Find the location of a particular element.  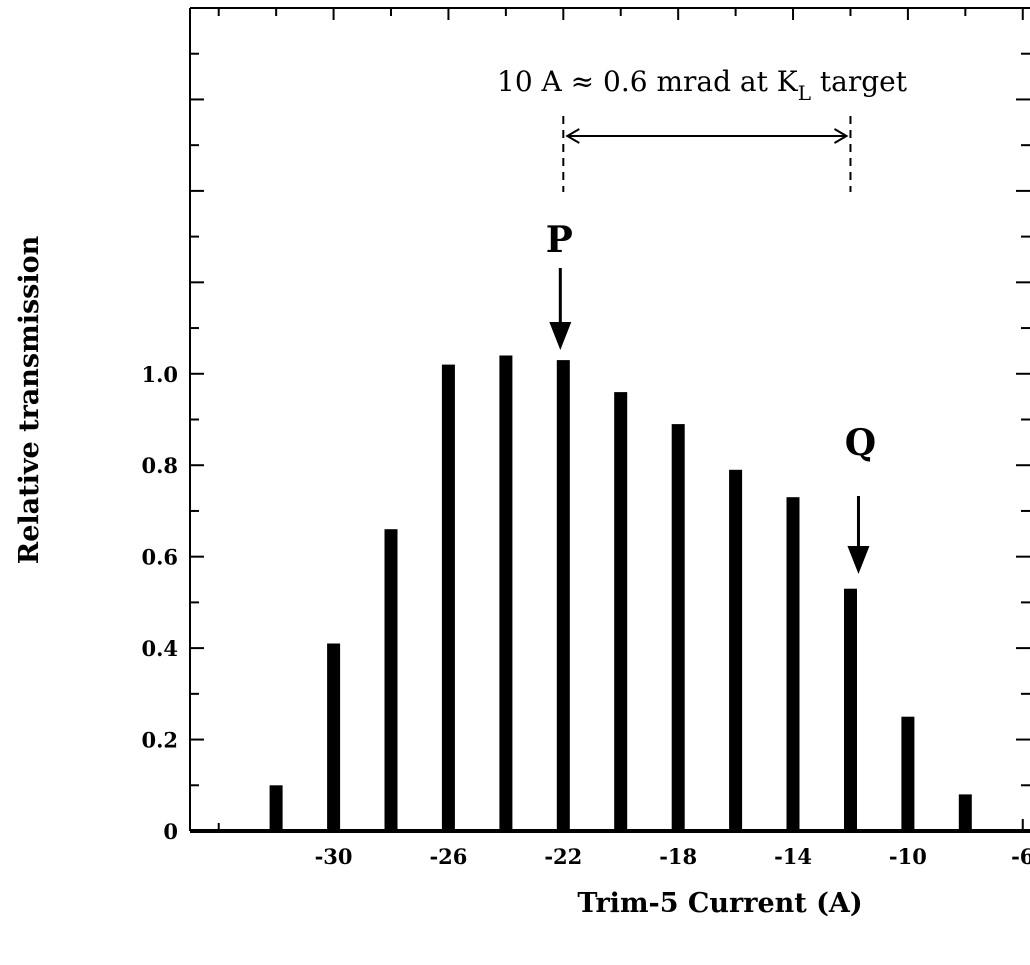

span-annotation-main: 10 A ≈ 0.6 mrad at K is located at coordinates (648, 81).